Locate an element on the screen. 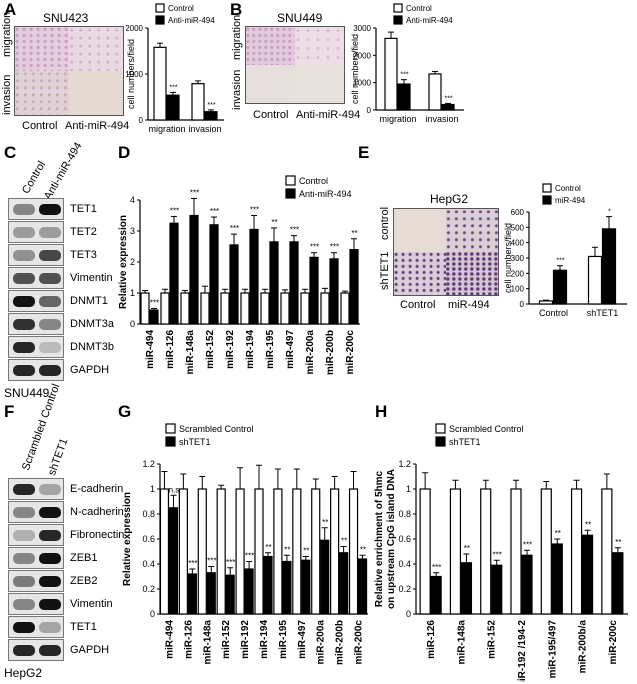 The height and width of the screenshot is (684, 637). col-label-control-b: Control is located at coordinates (271, 115).